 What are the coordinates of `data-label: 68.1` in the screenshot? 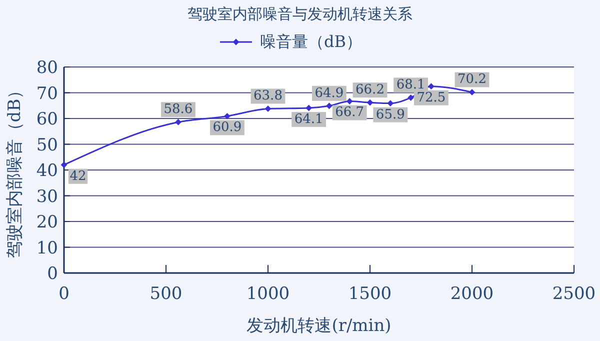 It's located at (411, 85).